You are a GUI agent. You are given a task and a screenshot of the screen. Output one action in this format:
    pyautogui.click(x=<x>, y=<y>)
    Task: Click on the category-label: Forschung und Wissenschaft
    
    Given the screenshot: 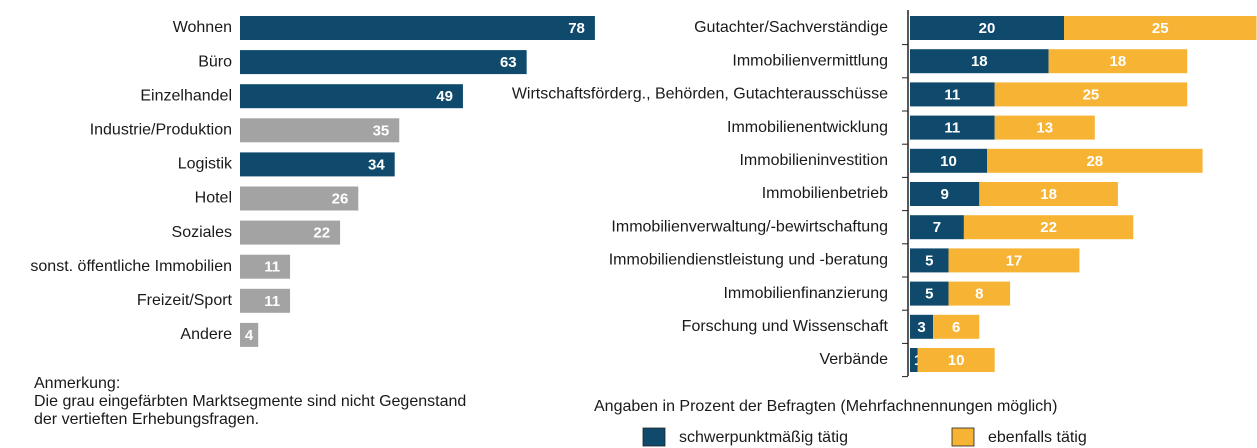 What is the action you would take?
    pyautogui.click(x=785, y=326)
    